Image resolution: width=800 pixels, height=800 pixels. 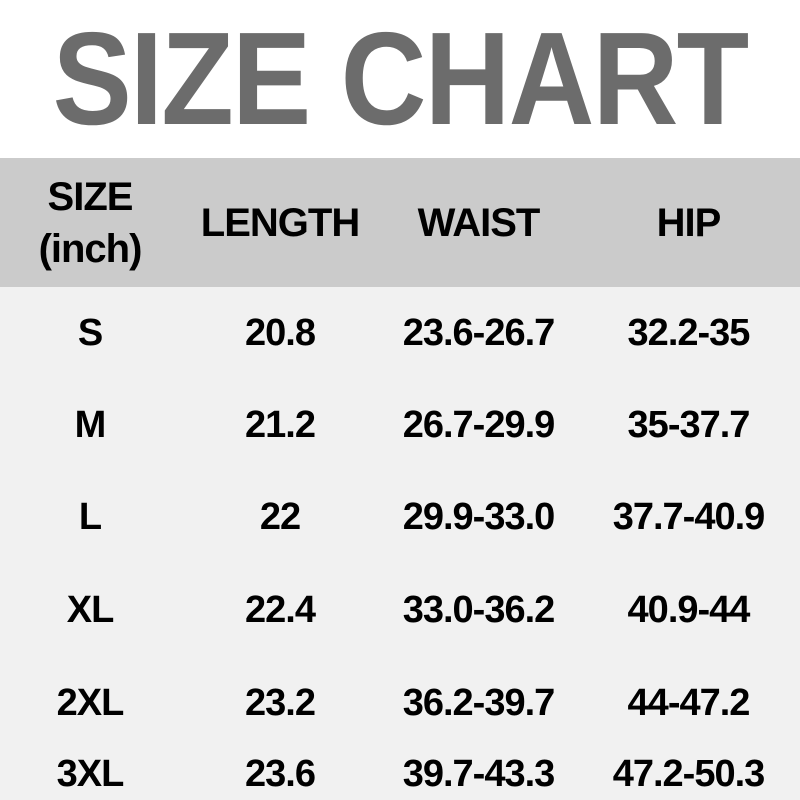 I want to click on waist-cell: 36.2-39.7, so click(x=479, y=702).